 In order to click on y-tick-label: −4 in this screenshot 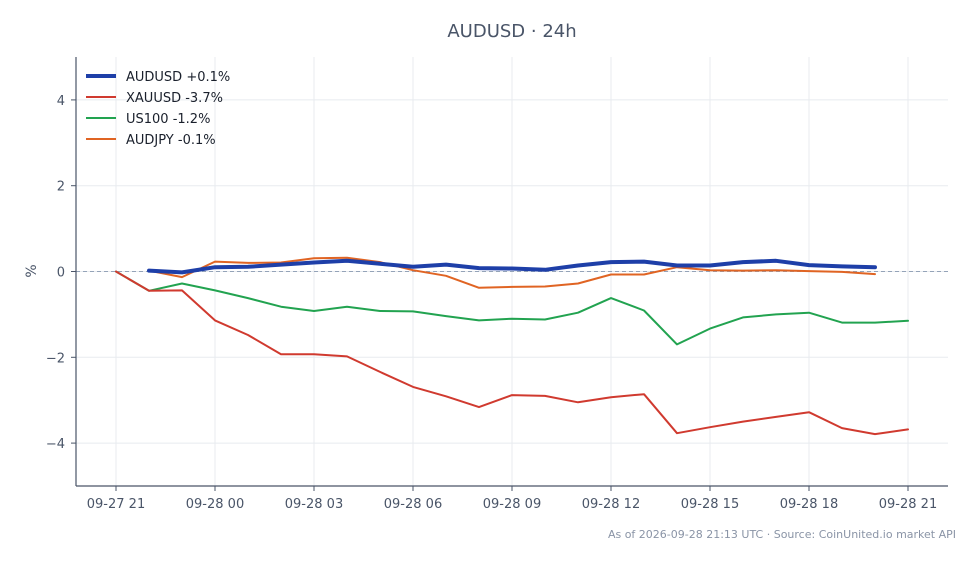, I will do `click(55, 444)`.